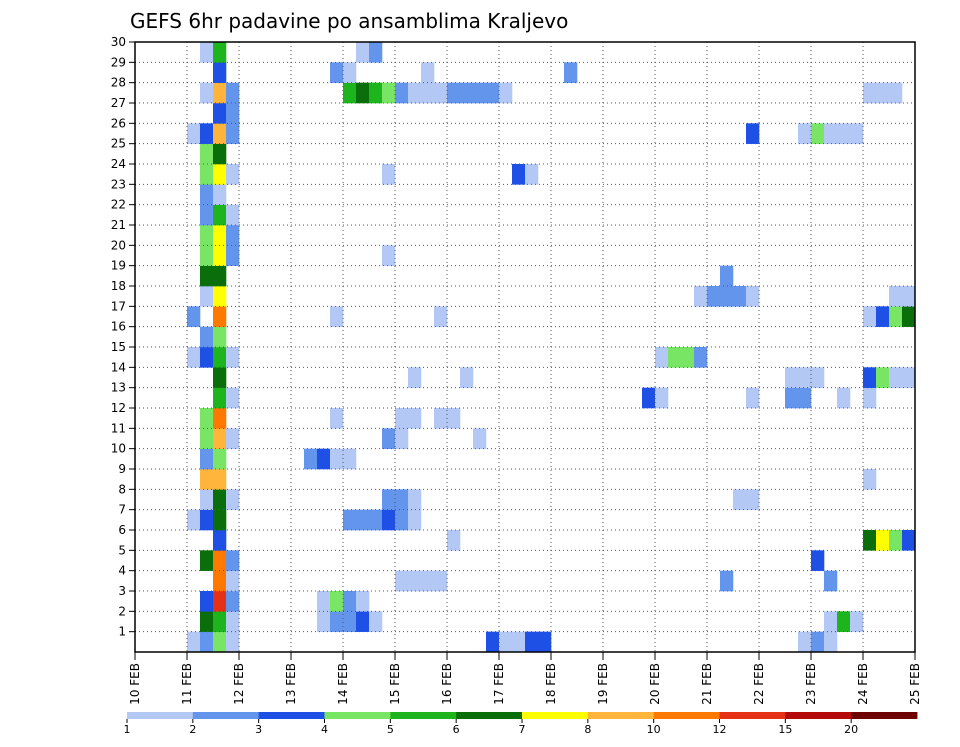 The image size is (960, 747). I want to click on x-tick-label: 25 FEB, so click(915, 684).